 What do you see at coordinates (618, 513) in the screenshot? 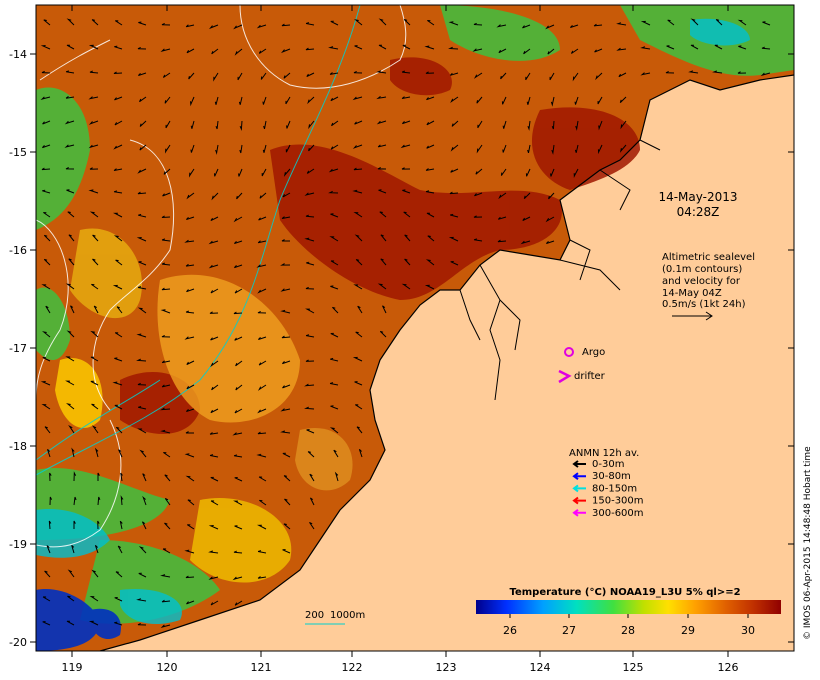
I see `anmn-legend-label: 300-600m` at bounding box center [618, 513].